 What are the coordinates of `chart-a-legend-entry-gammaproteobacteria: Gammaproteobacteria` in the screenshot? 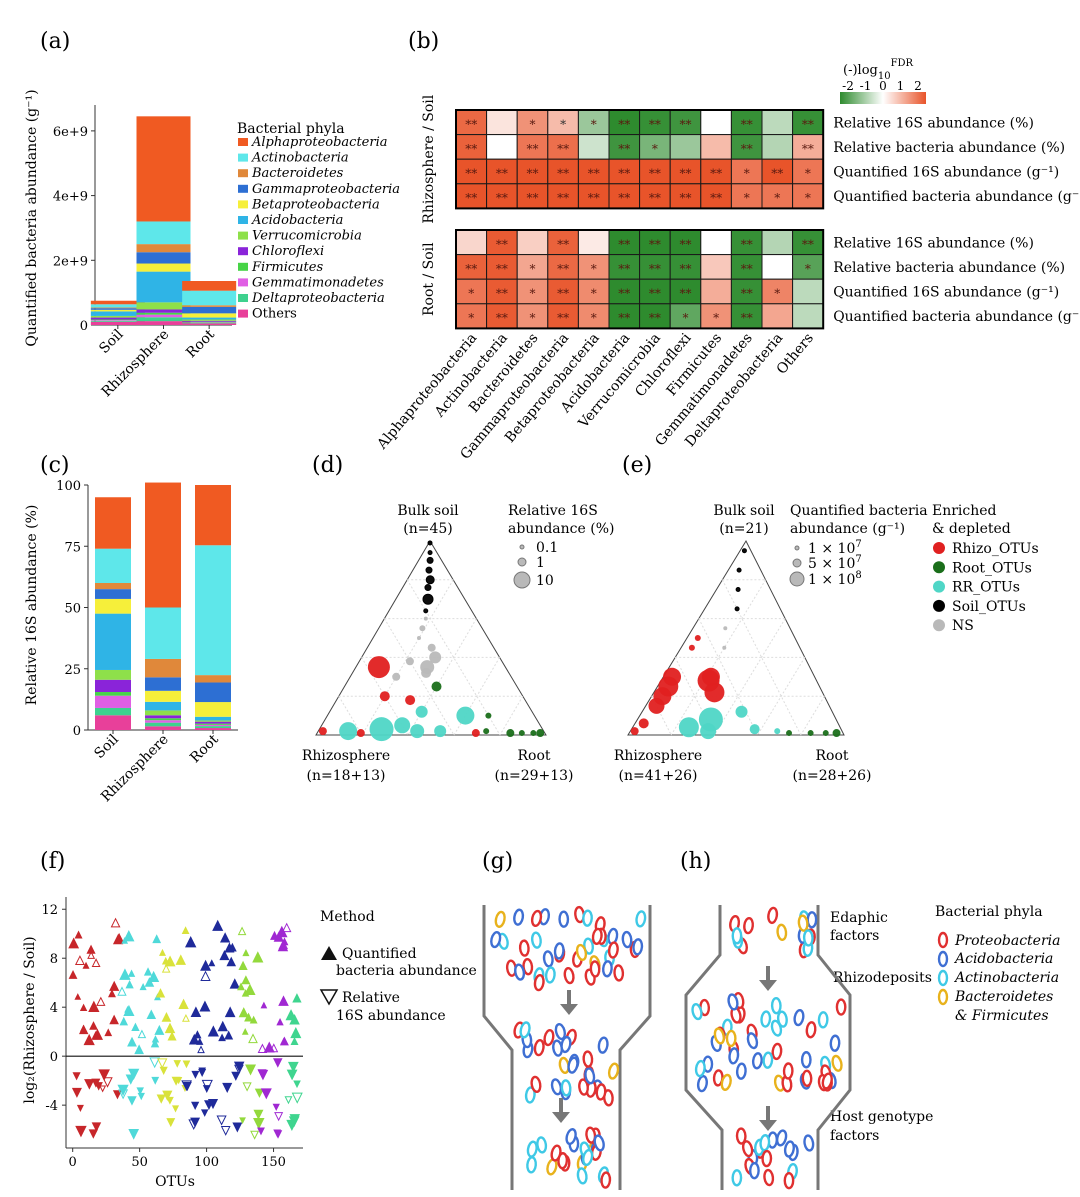 It's located at (326, 189).